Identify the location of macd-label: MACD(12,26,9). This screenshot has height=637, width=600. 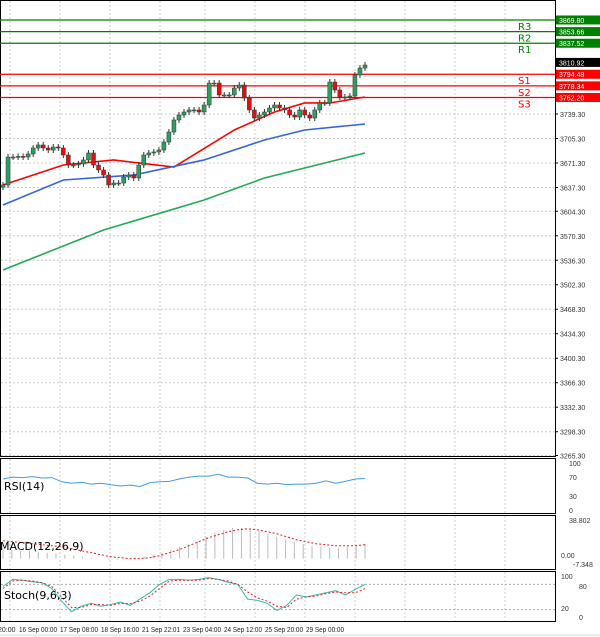
(42, 546).